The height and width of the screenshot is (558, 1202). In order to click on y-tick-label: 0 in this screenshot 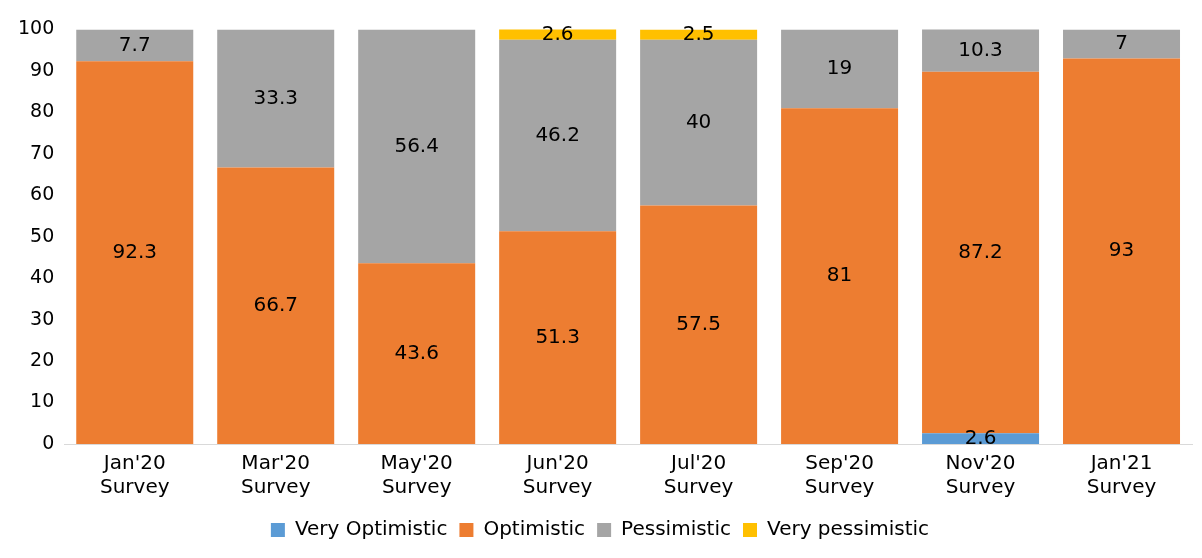, I will do `click(48, 441)`.